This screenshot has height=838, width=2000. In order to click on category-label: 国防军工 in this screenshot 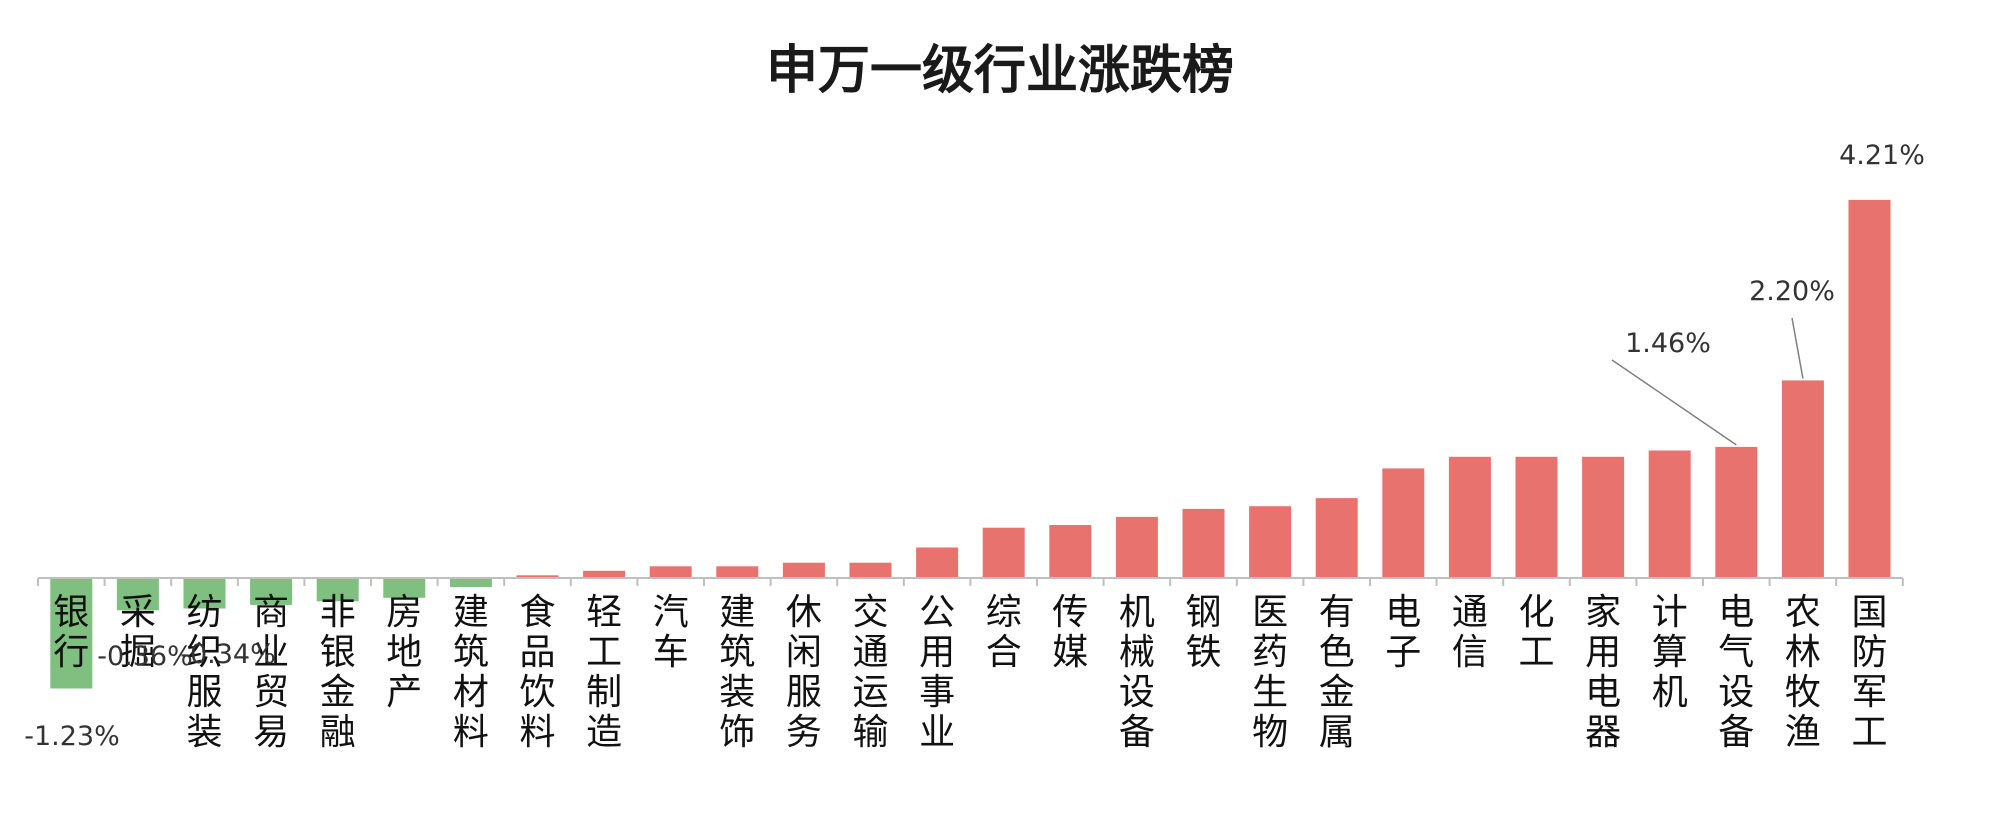, I will do `click(1869, 672)`.